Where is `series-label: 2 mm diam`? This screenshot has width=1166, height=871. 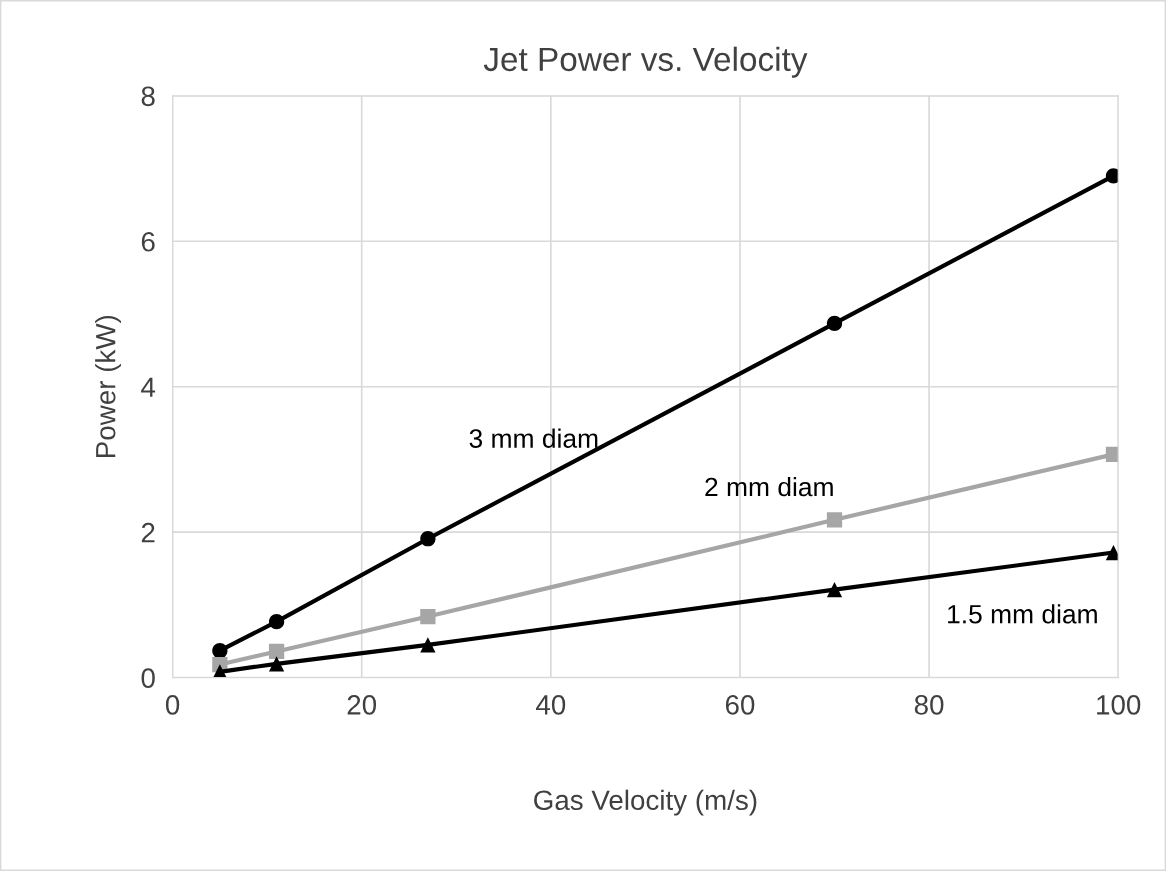 series-label: 2 mm diam is located at coordinates (769, 486).